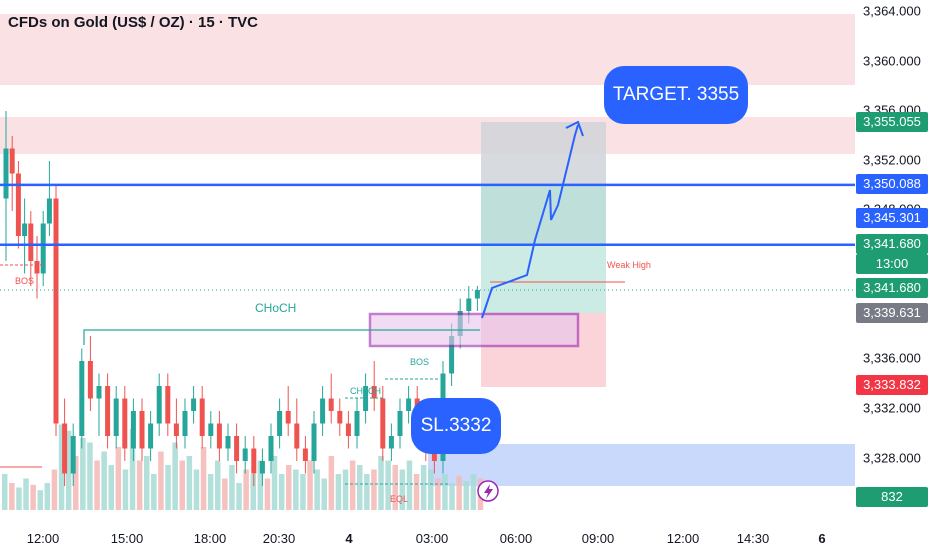 Image resolution: width=932 pixels, height=550 pixels. I want to click on stop-loss-label: SL.3332, so click(456, 426).